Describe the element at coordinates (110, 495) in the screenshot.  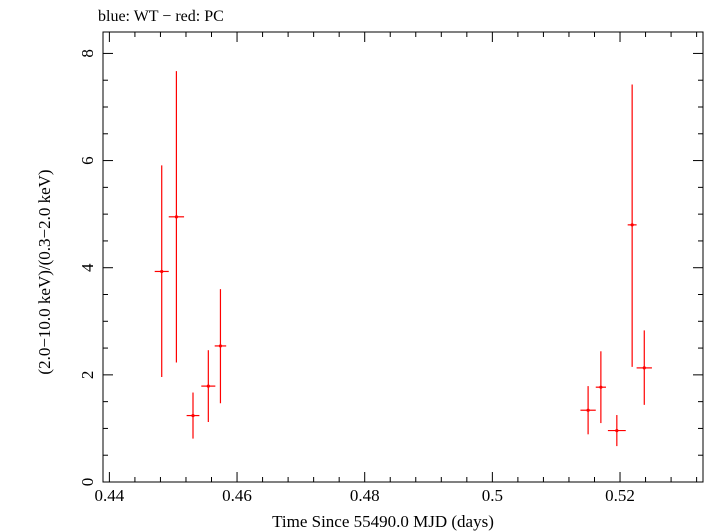
I see `x-tick-label: 0.44` at that location.